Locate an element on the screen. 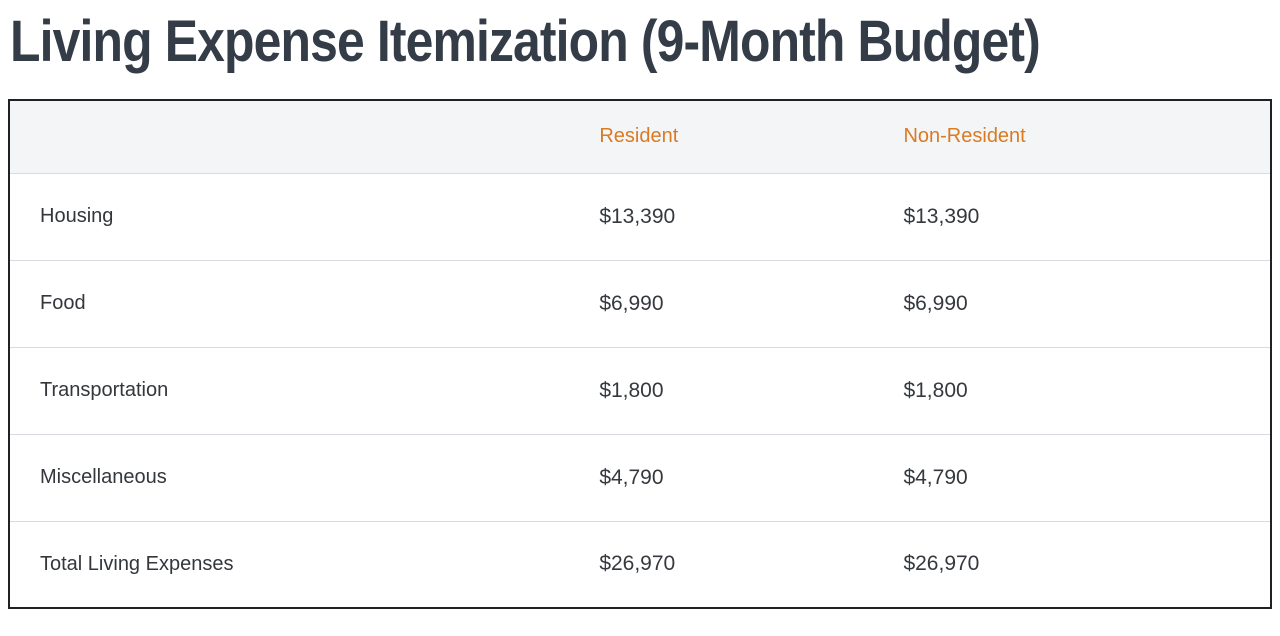 This screenshot has width=1280, height=636. column-header-non-resident: Non-Resident is located at coordinates (1072, 136).